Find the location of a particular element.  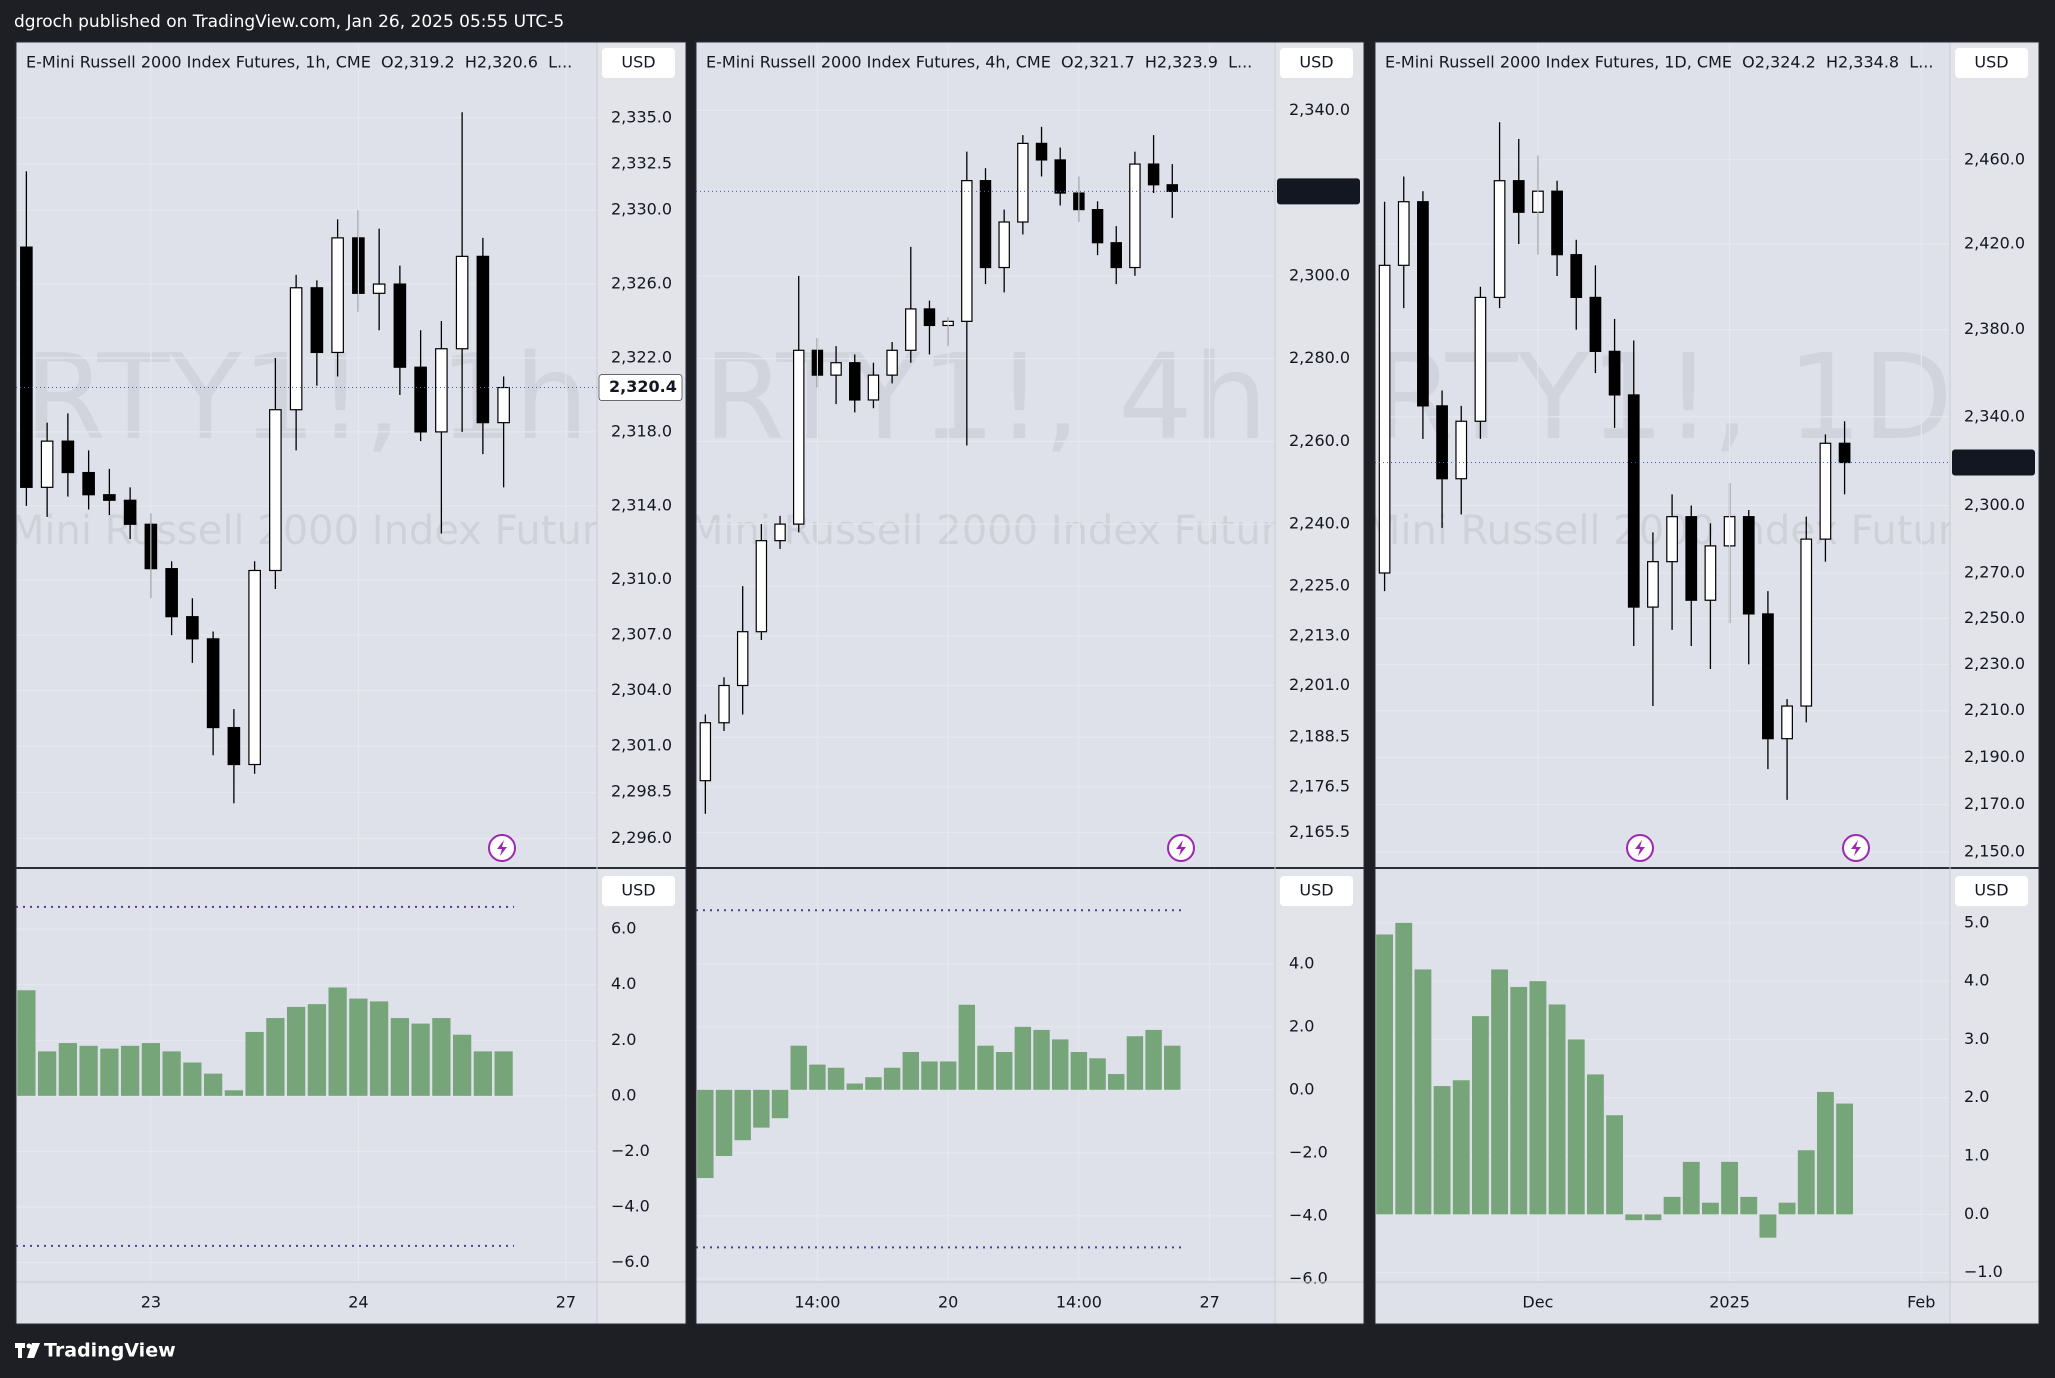

y-tick-label: −2.0 is located at coordinates (1308, 1151).